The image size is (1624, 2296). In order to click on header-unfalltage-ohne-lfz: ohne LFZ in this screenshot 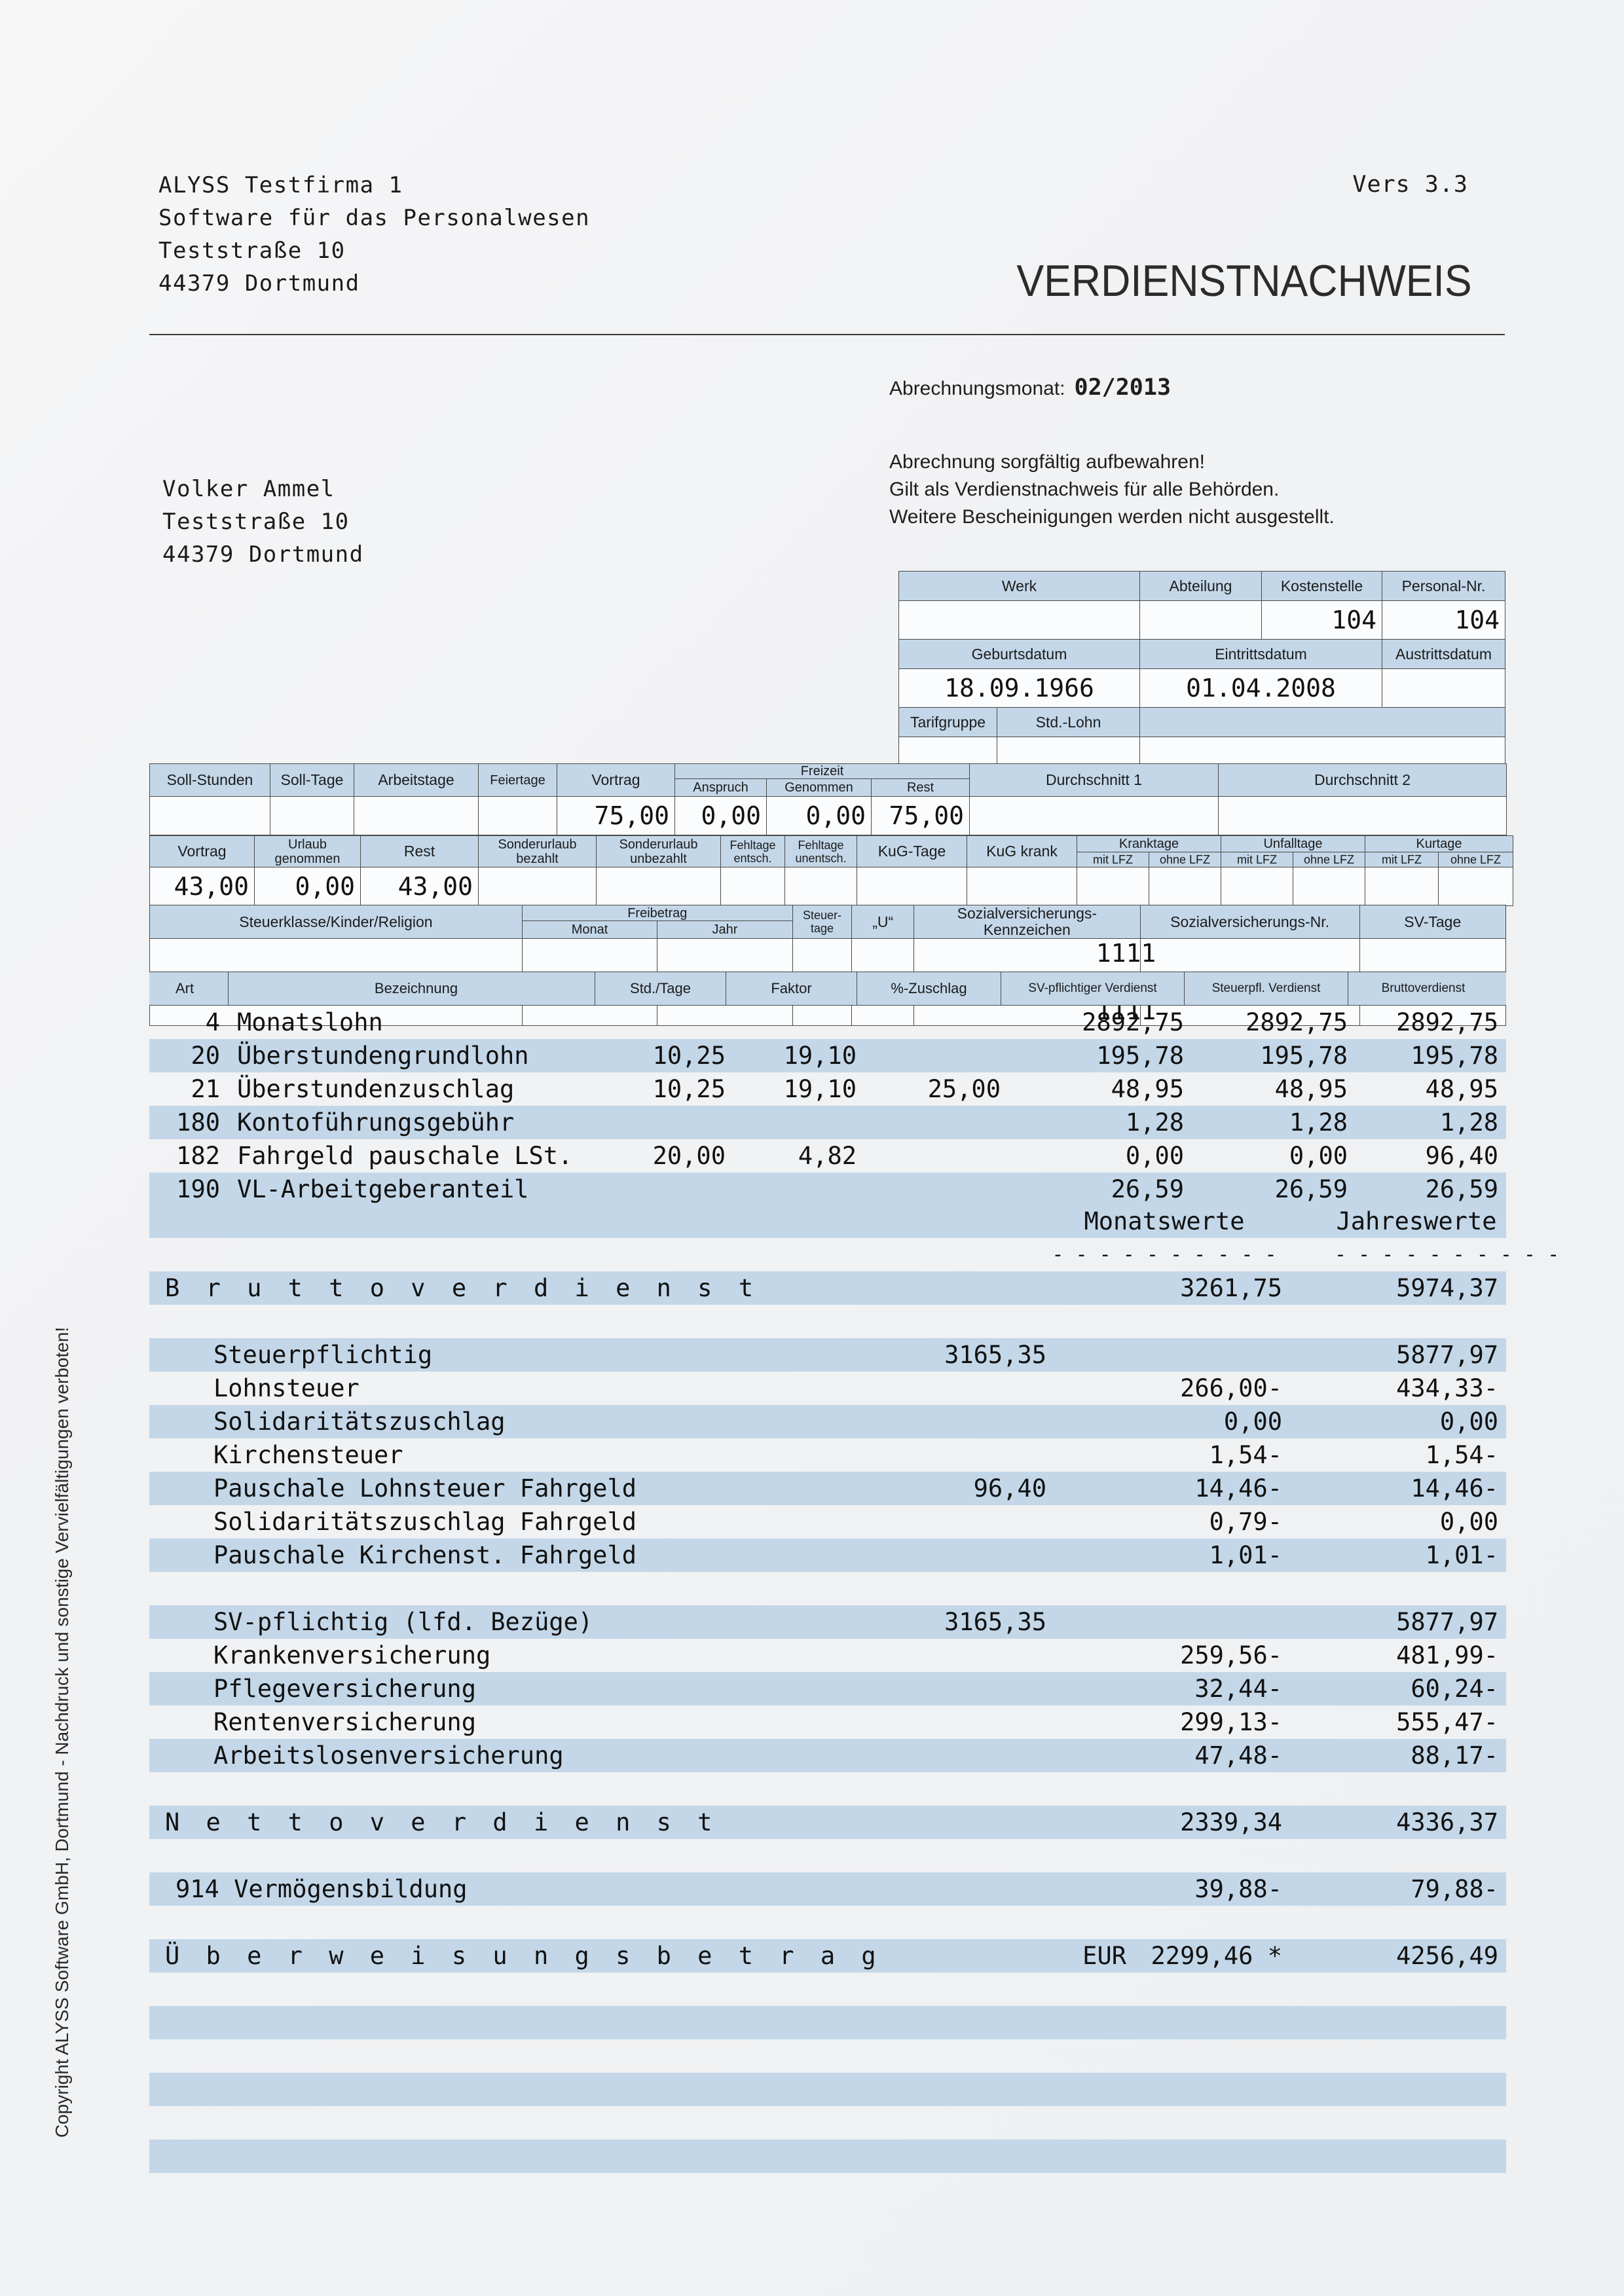, I will do `click(1329, 859)`.